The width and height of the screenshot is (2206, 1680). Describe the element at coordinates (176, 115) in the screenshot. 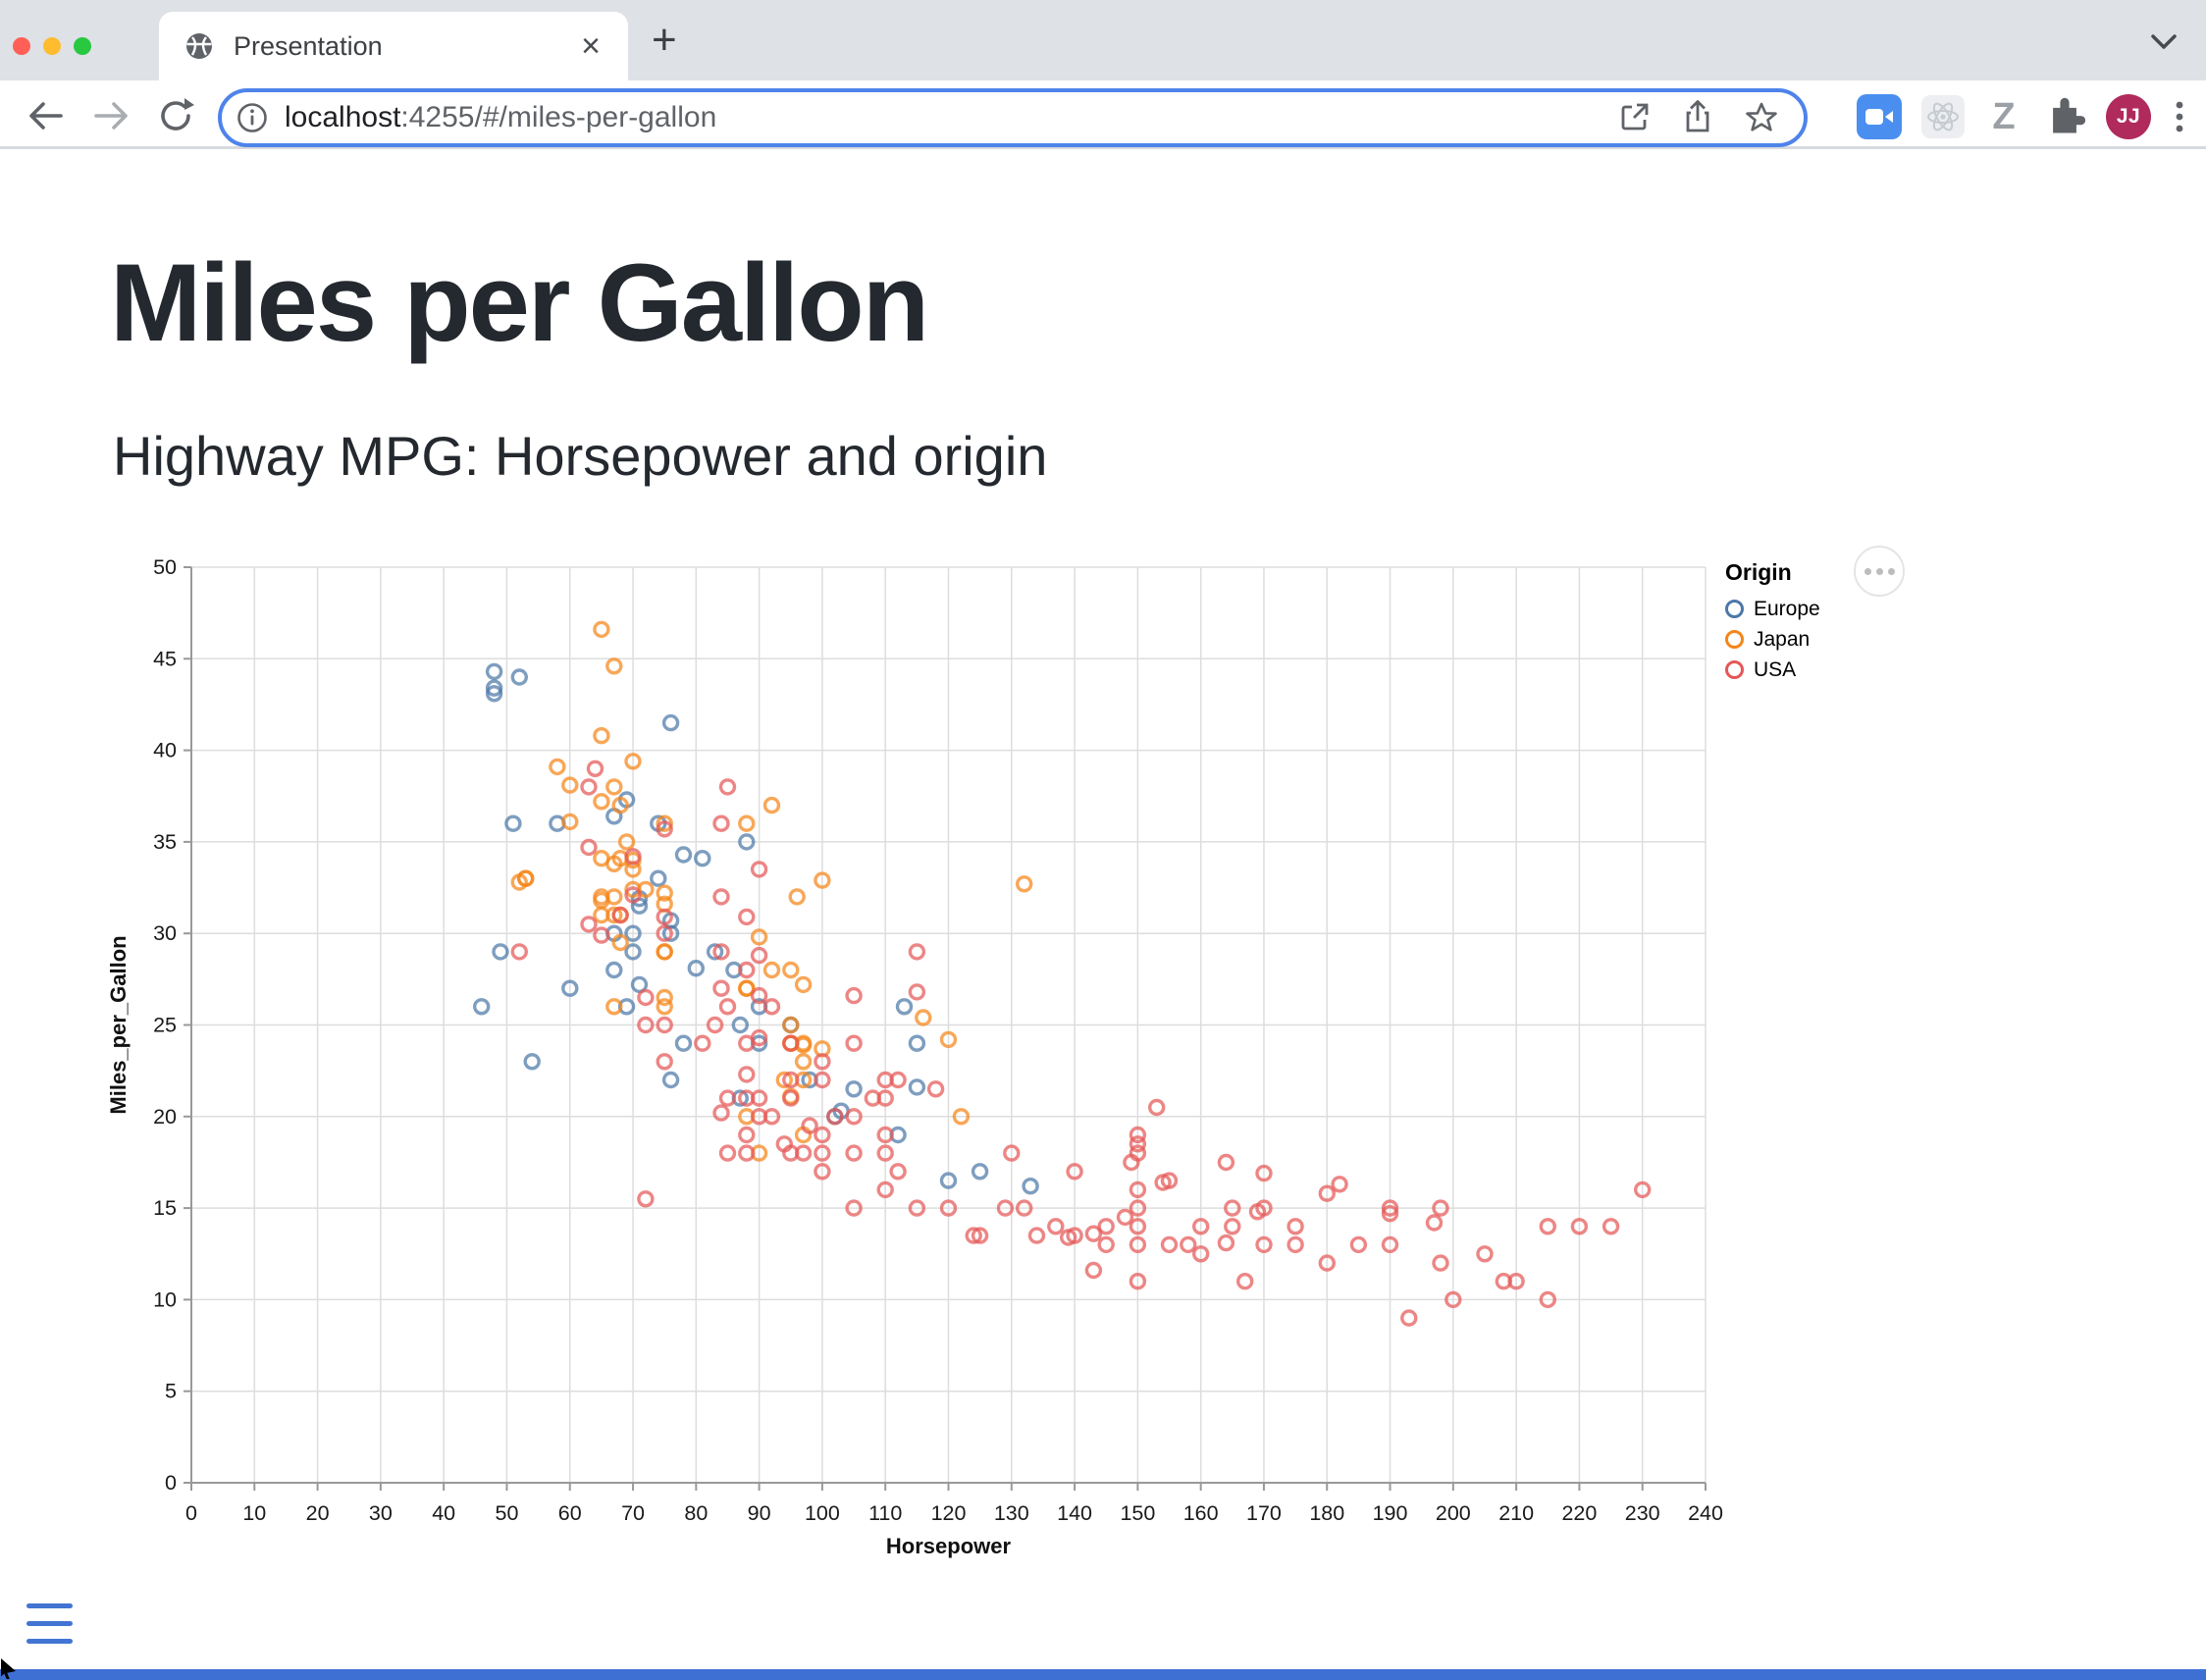

I see `reload-button` at that location.